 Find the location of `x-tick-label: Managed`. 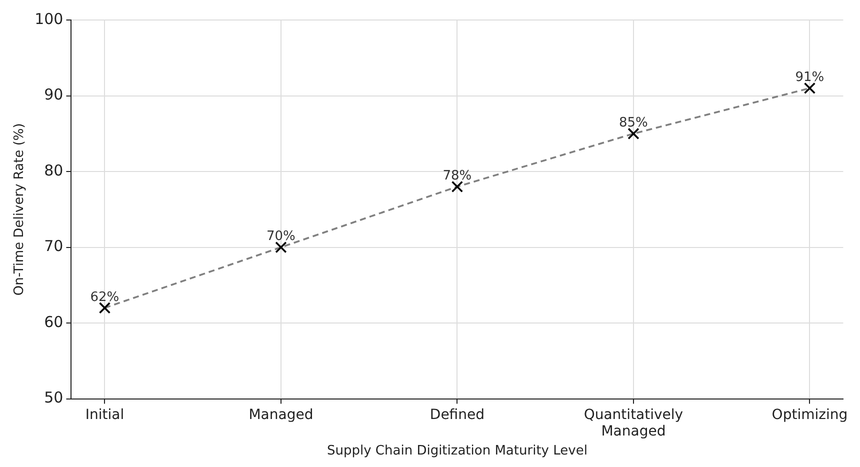

x-tick-label: Managed is located at coordinates (281, 414).